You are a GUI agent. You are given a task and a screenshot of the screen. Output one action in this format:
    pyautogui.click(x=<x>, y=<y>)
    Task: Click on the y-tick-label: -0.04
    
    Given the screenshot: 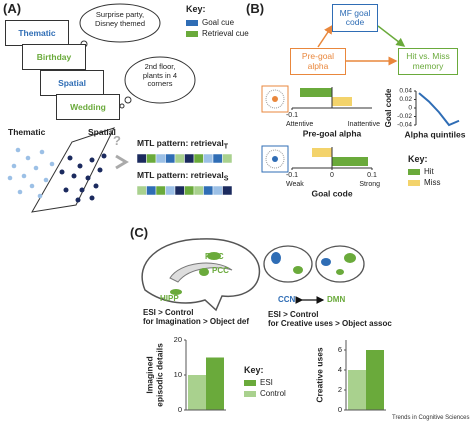 What is the action you would take?
    pyautogui.click(x=404, y=125)
    